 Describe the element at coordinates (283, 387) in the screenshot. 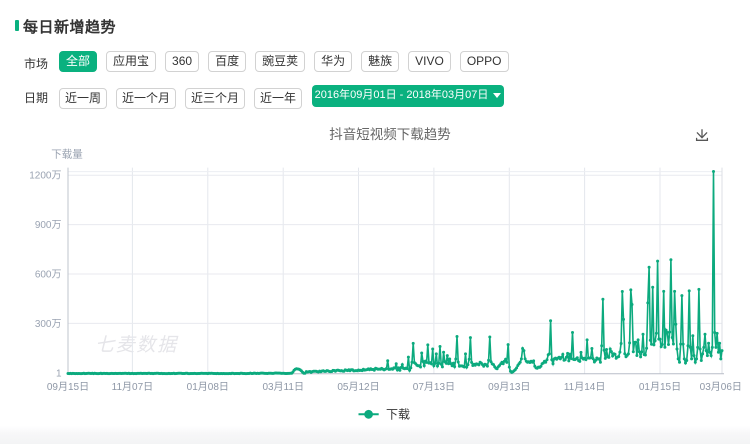

I see `svg-text: 03月11日` at that location.